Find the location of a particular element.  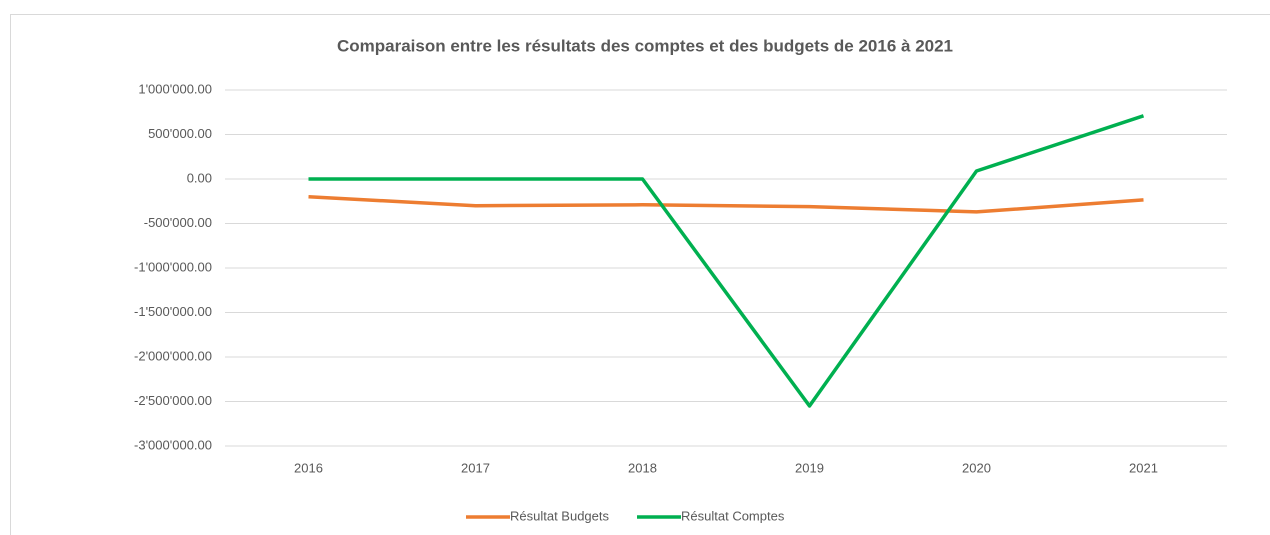

y-tick-label: -1'000'000.00 is located at coordinates (173, 266).